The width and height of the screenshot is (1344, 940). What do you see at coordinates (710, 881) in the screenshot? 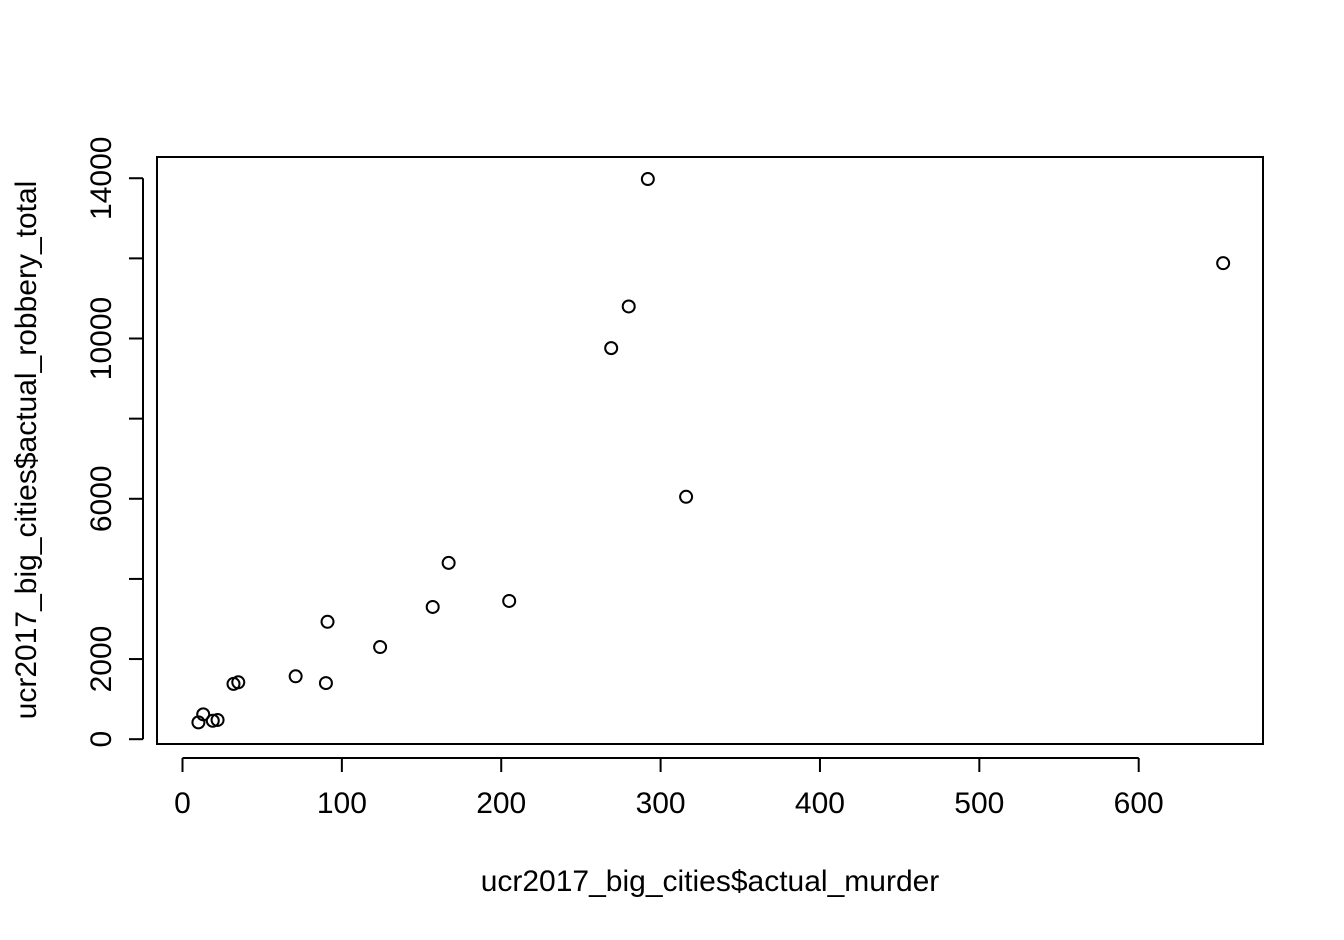
I see `x-axis-title: ucr2017_big_cities$actual_murder` at bounding box center [710, 881].